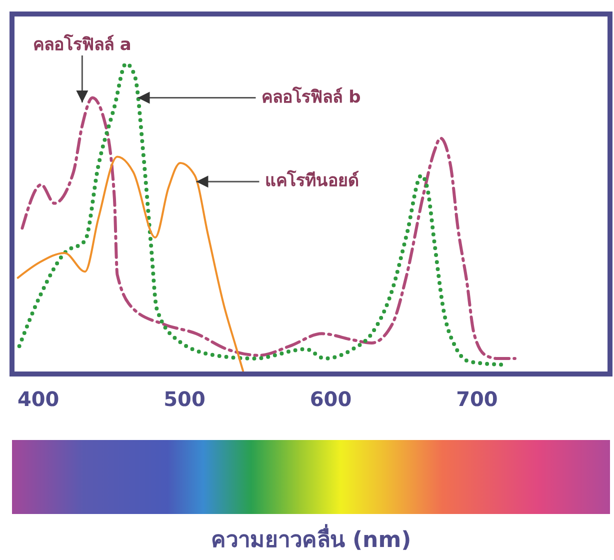  Describe the element at coordinates (477, 399) in the screenshot. I see `x-tick-label: 700` at that location.